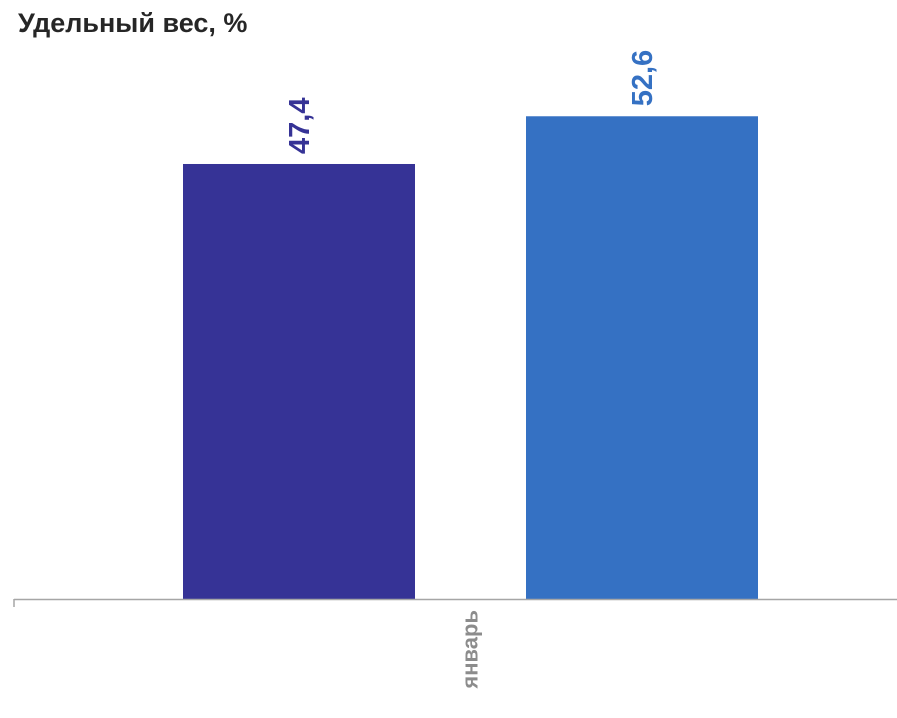  Describe the element at coordinates (300, 126) in the screenshot. I see `data-label-1: 47,4` at that location.